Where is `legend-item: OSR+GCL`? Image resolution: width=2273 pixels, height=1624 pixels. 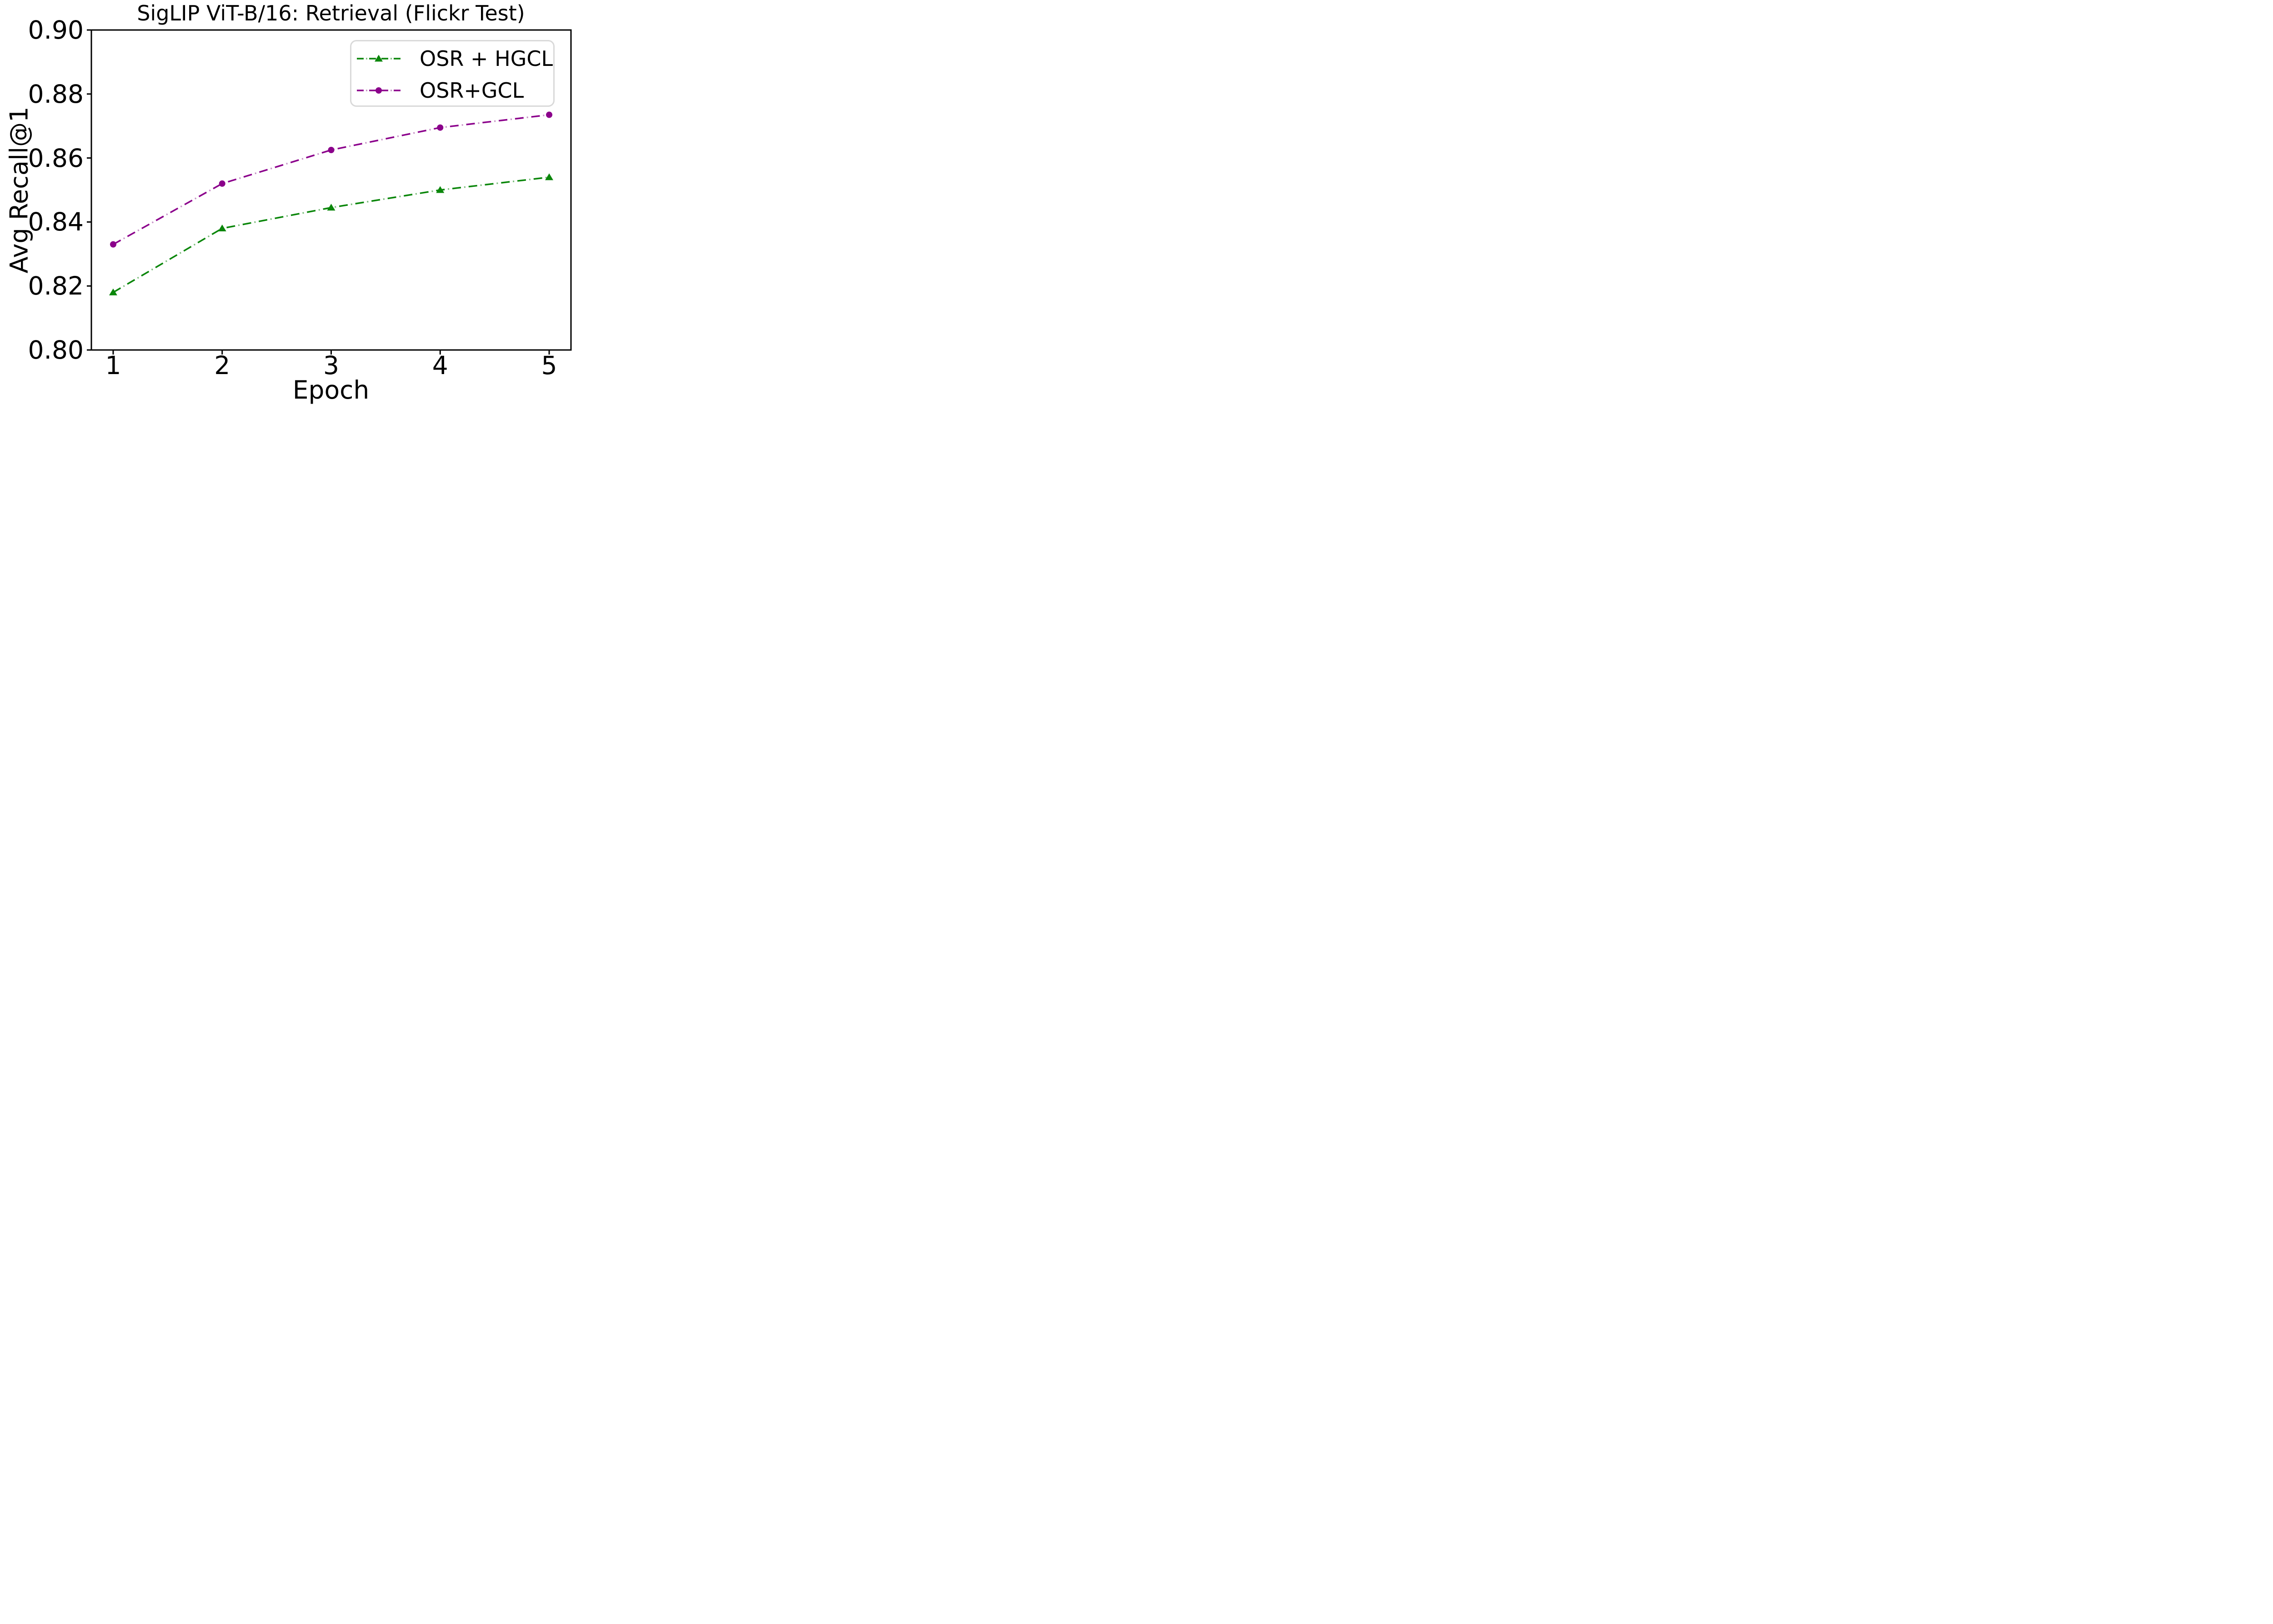
legend-item: OSR+GCL is located at coordinates (452, 90).